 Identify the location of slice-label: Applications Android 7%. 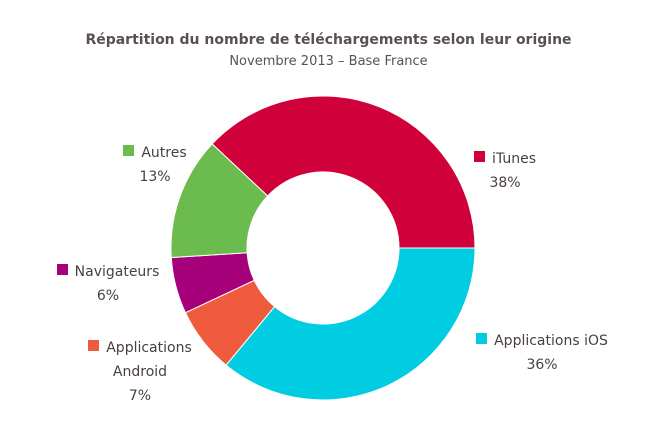
(140, 372).